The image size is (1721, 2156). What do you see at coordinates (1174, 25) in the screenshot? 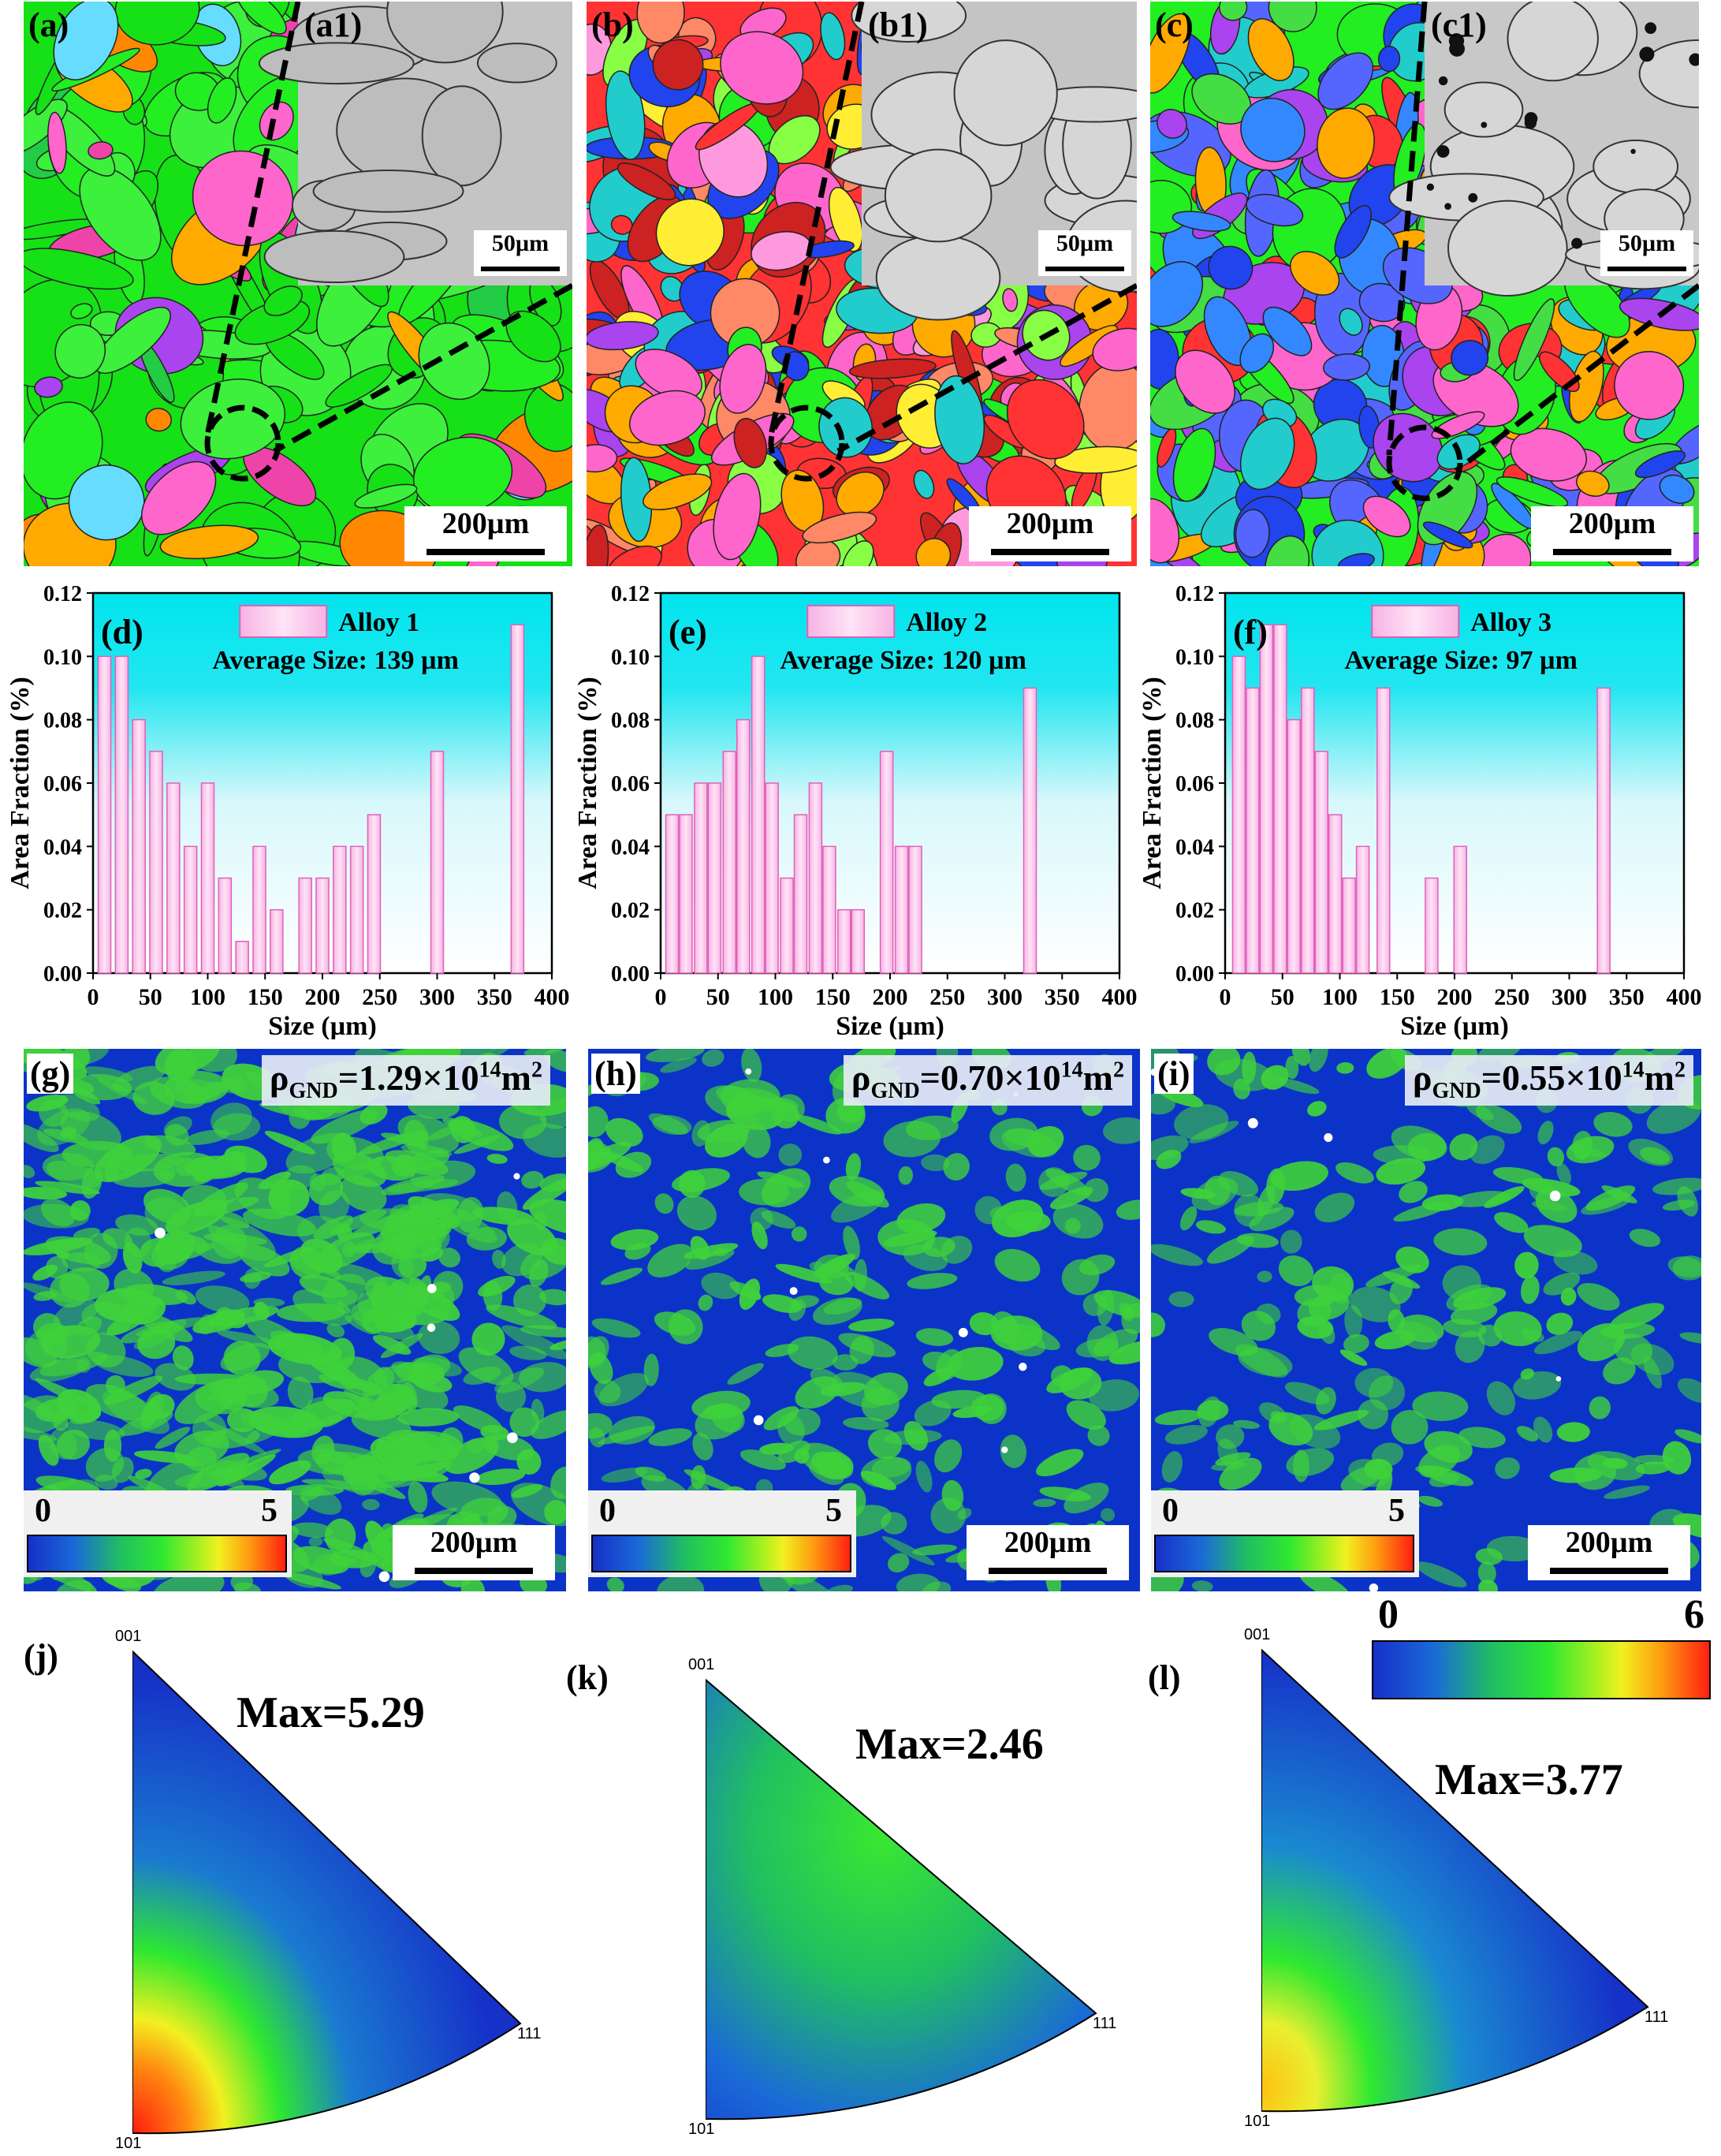
I see `panel-label: (c)` at bounding box center [1174, 25].